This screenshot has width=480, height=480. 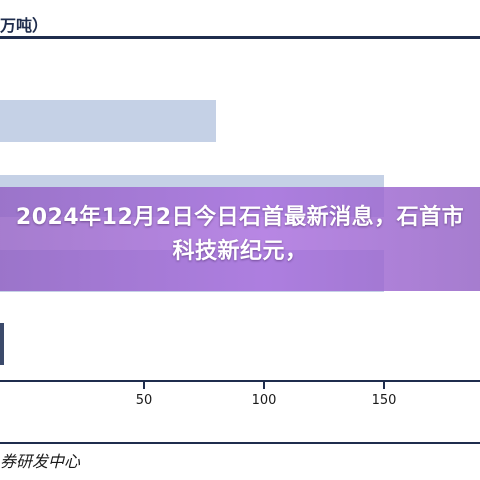 What do you see at coordinates (384, 400) in the screenshot?
I see `x-tick-label: 150` at bounding box center [384, 400].